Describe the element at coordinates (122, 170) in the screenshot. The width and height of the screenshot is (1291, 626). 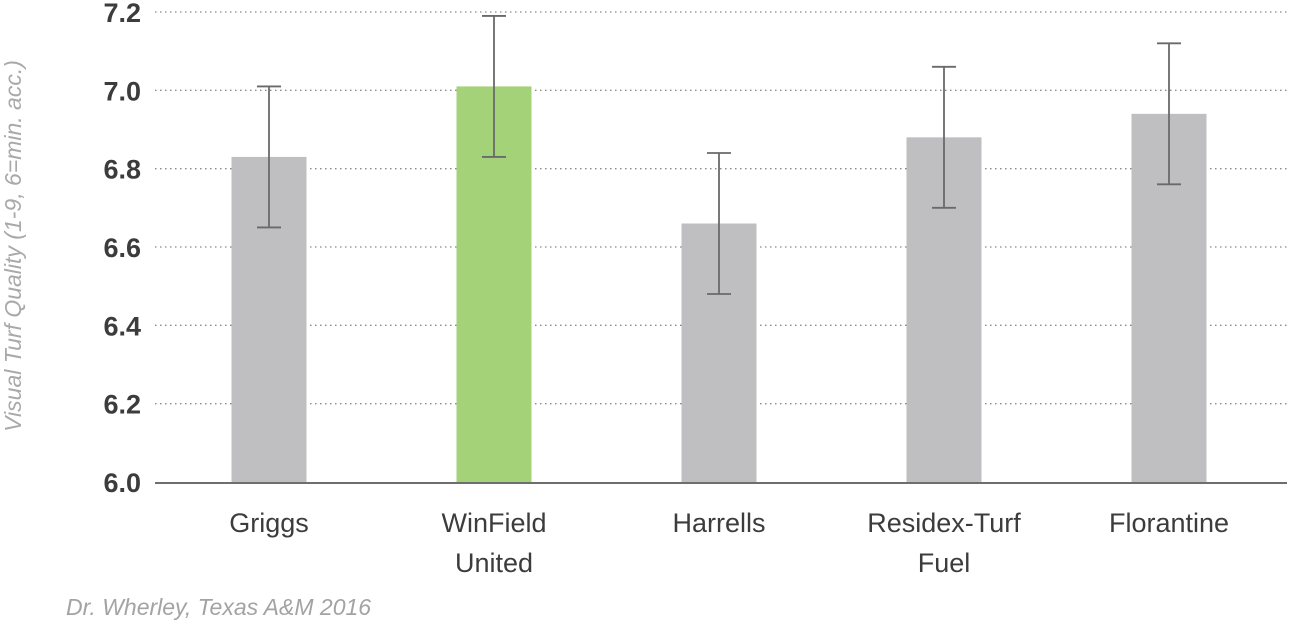
I see `y-tick-label: 6.8` at that location.